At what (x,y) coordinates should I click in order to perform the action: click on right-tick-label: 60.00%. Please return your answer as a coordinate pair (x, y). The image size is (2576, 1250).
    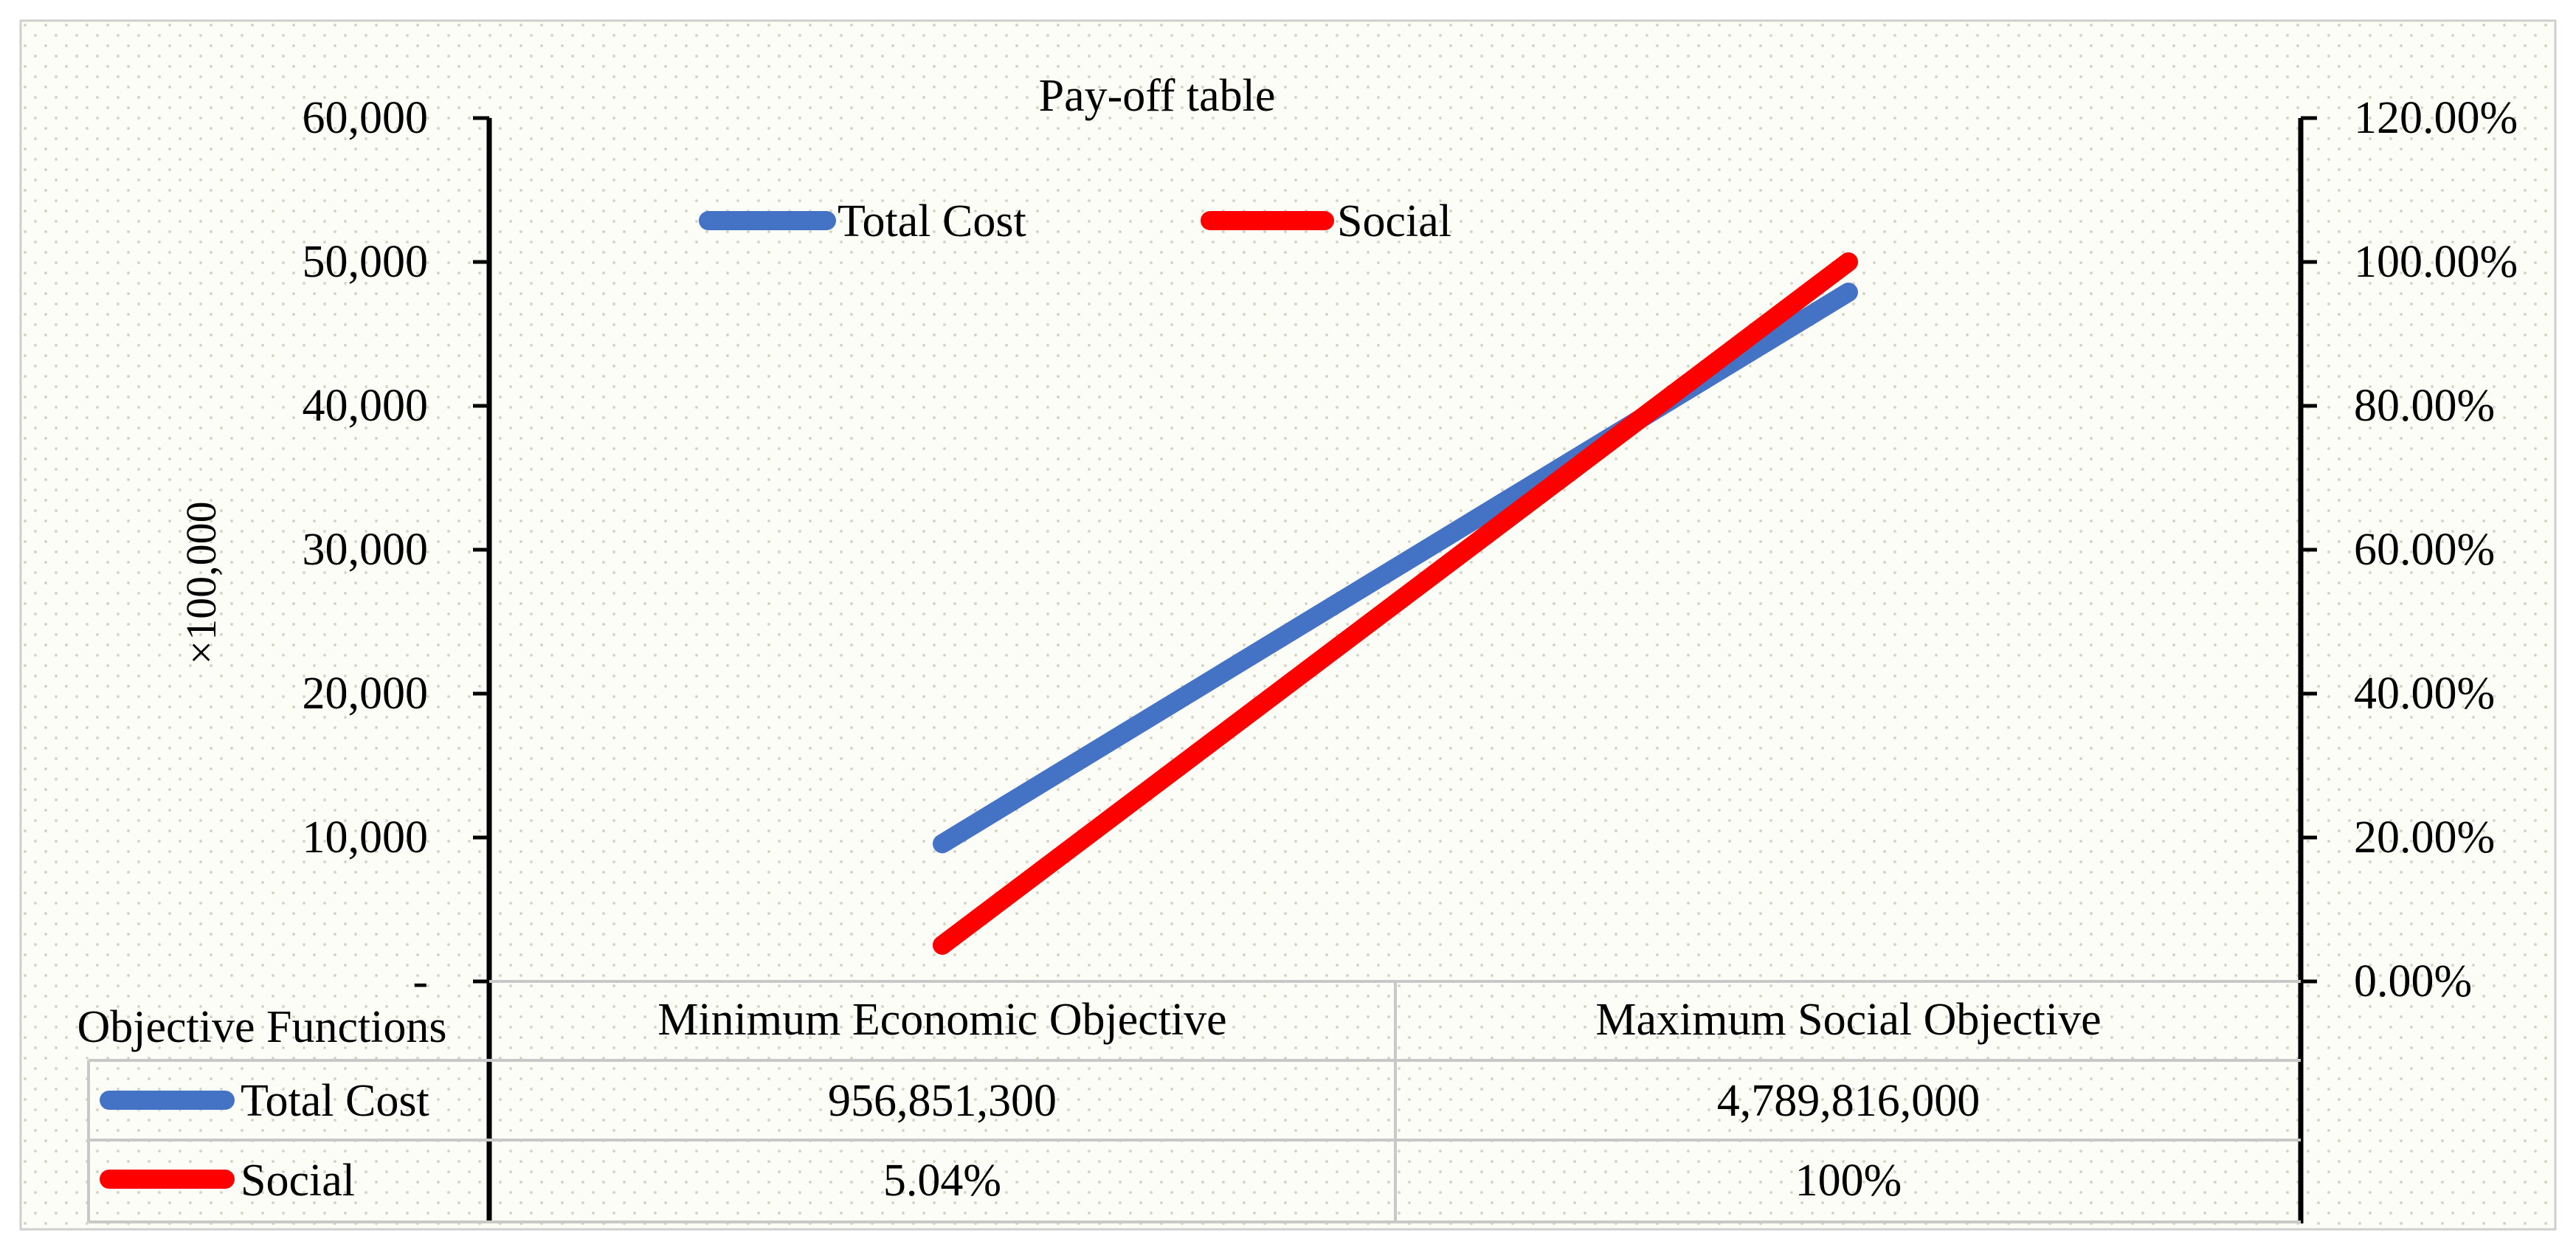
    Looking at the image, I should click on (2424, 550).